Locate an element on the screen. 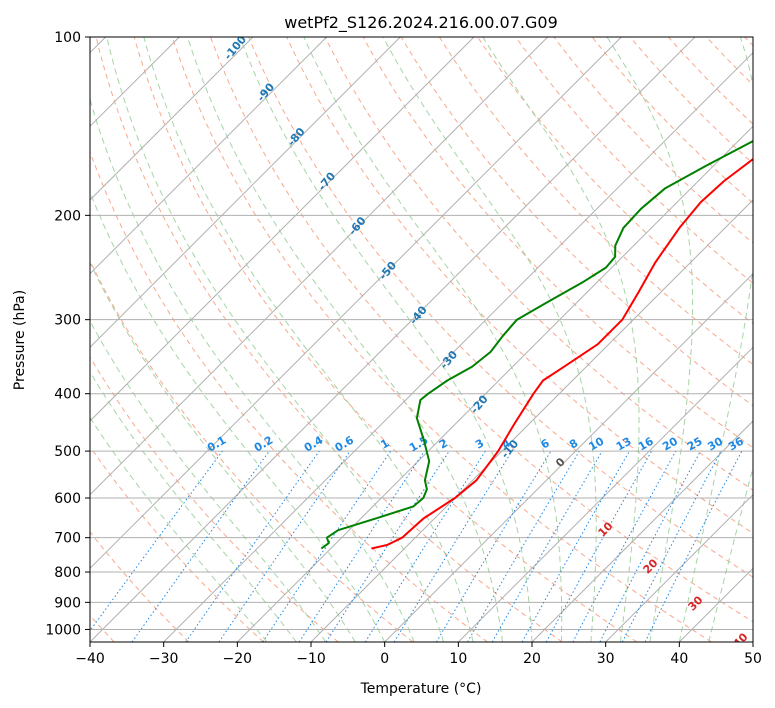 Image resolution: width=775 pixels, height=708 pixels. moist-adiabat-label: 20 is located at coordinates (651, 566).